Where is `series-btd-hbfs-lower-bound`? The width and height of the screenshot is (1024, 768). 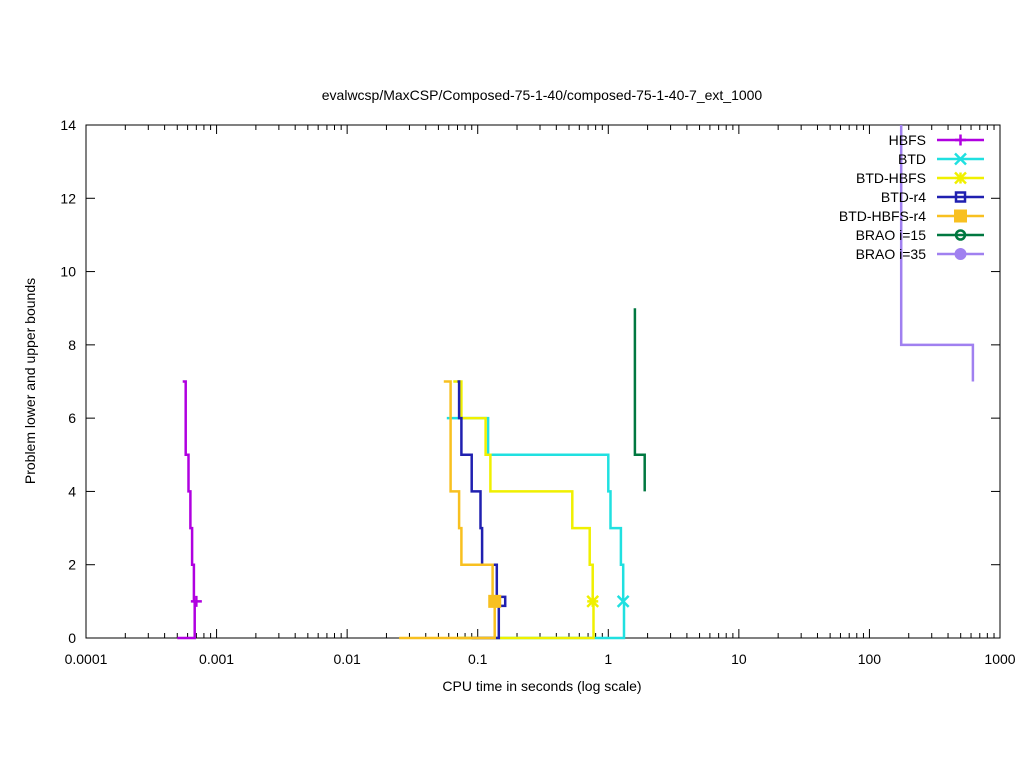 series-btd-hbfs-lower-bound is located at coordinates (526, 620).